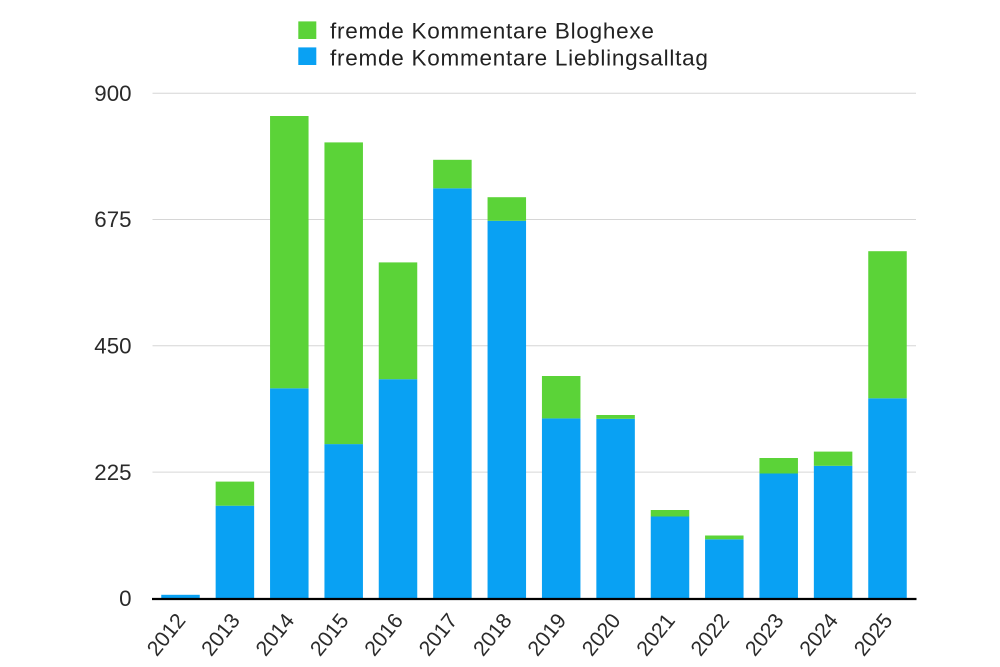  Describe the element at coordinates (492, 31) in the screenshot. I see `svg-text: fremde Kommentare Bloghexe` at that location.